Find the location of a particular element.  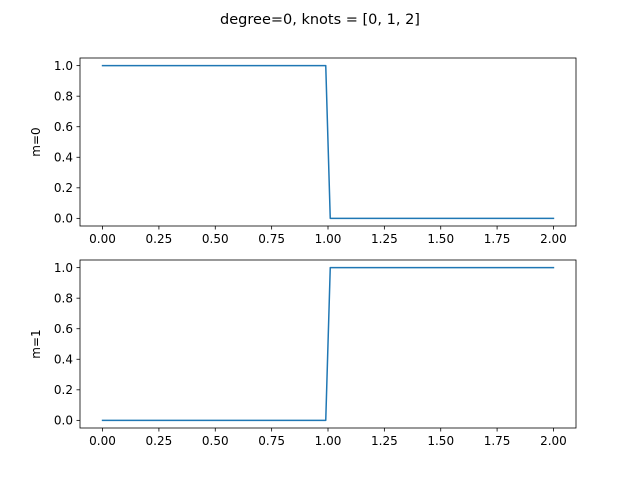

figure-title: degree=0, knots = [0, 1, 2] is located at coordinates (320, 20).